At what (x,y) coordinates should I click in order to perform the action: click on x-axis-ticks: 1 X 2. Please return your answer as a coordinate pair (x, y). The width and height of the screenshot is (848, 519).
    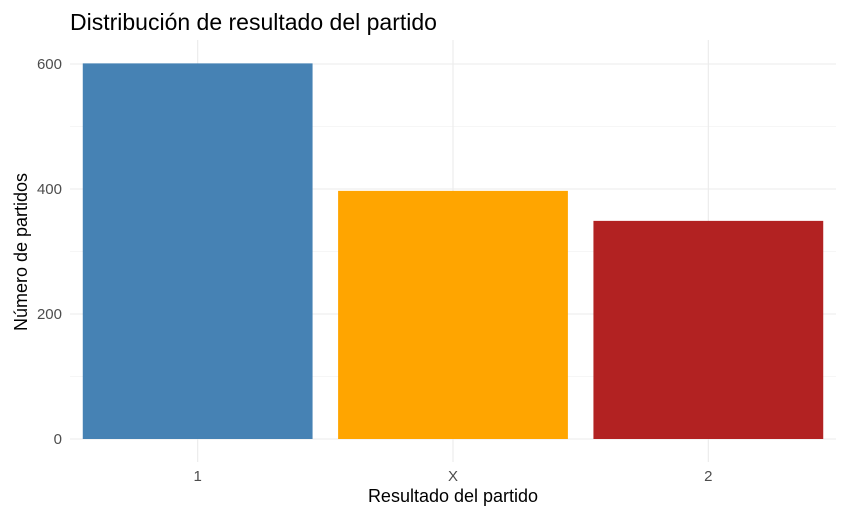
    Looking at the image, I should click on (452, 476).